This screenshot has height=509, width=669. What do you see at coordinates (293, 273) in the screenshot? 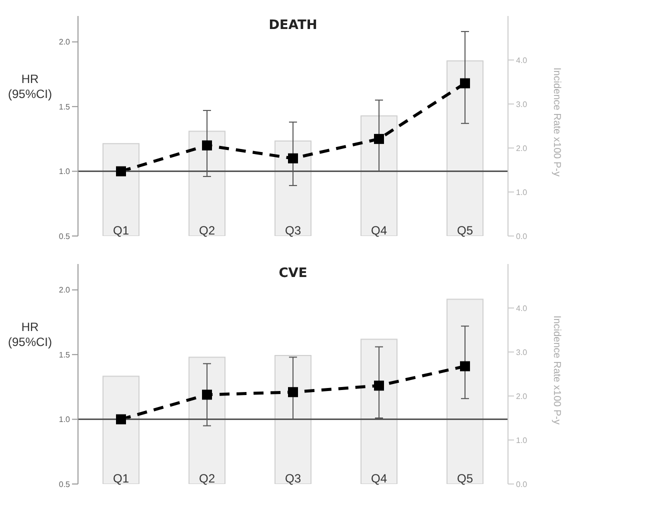
I see `chart-title: CVE` at bounding box center [293, 273].